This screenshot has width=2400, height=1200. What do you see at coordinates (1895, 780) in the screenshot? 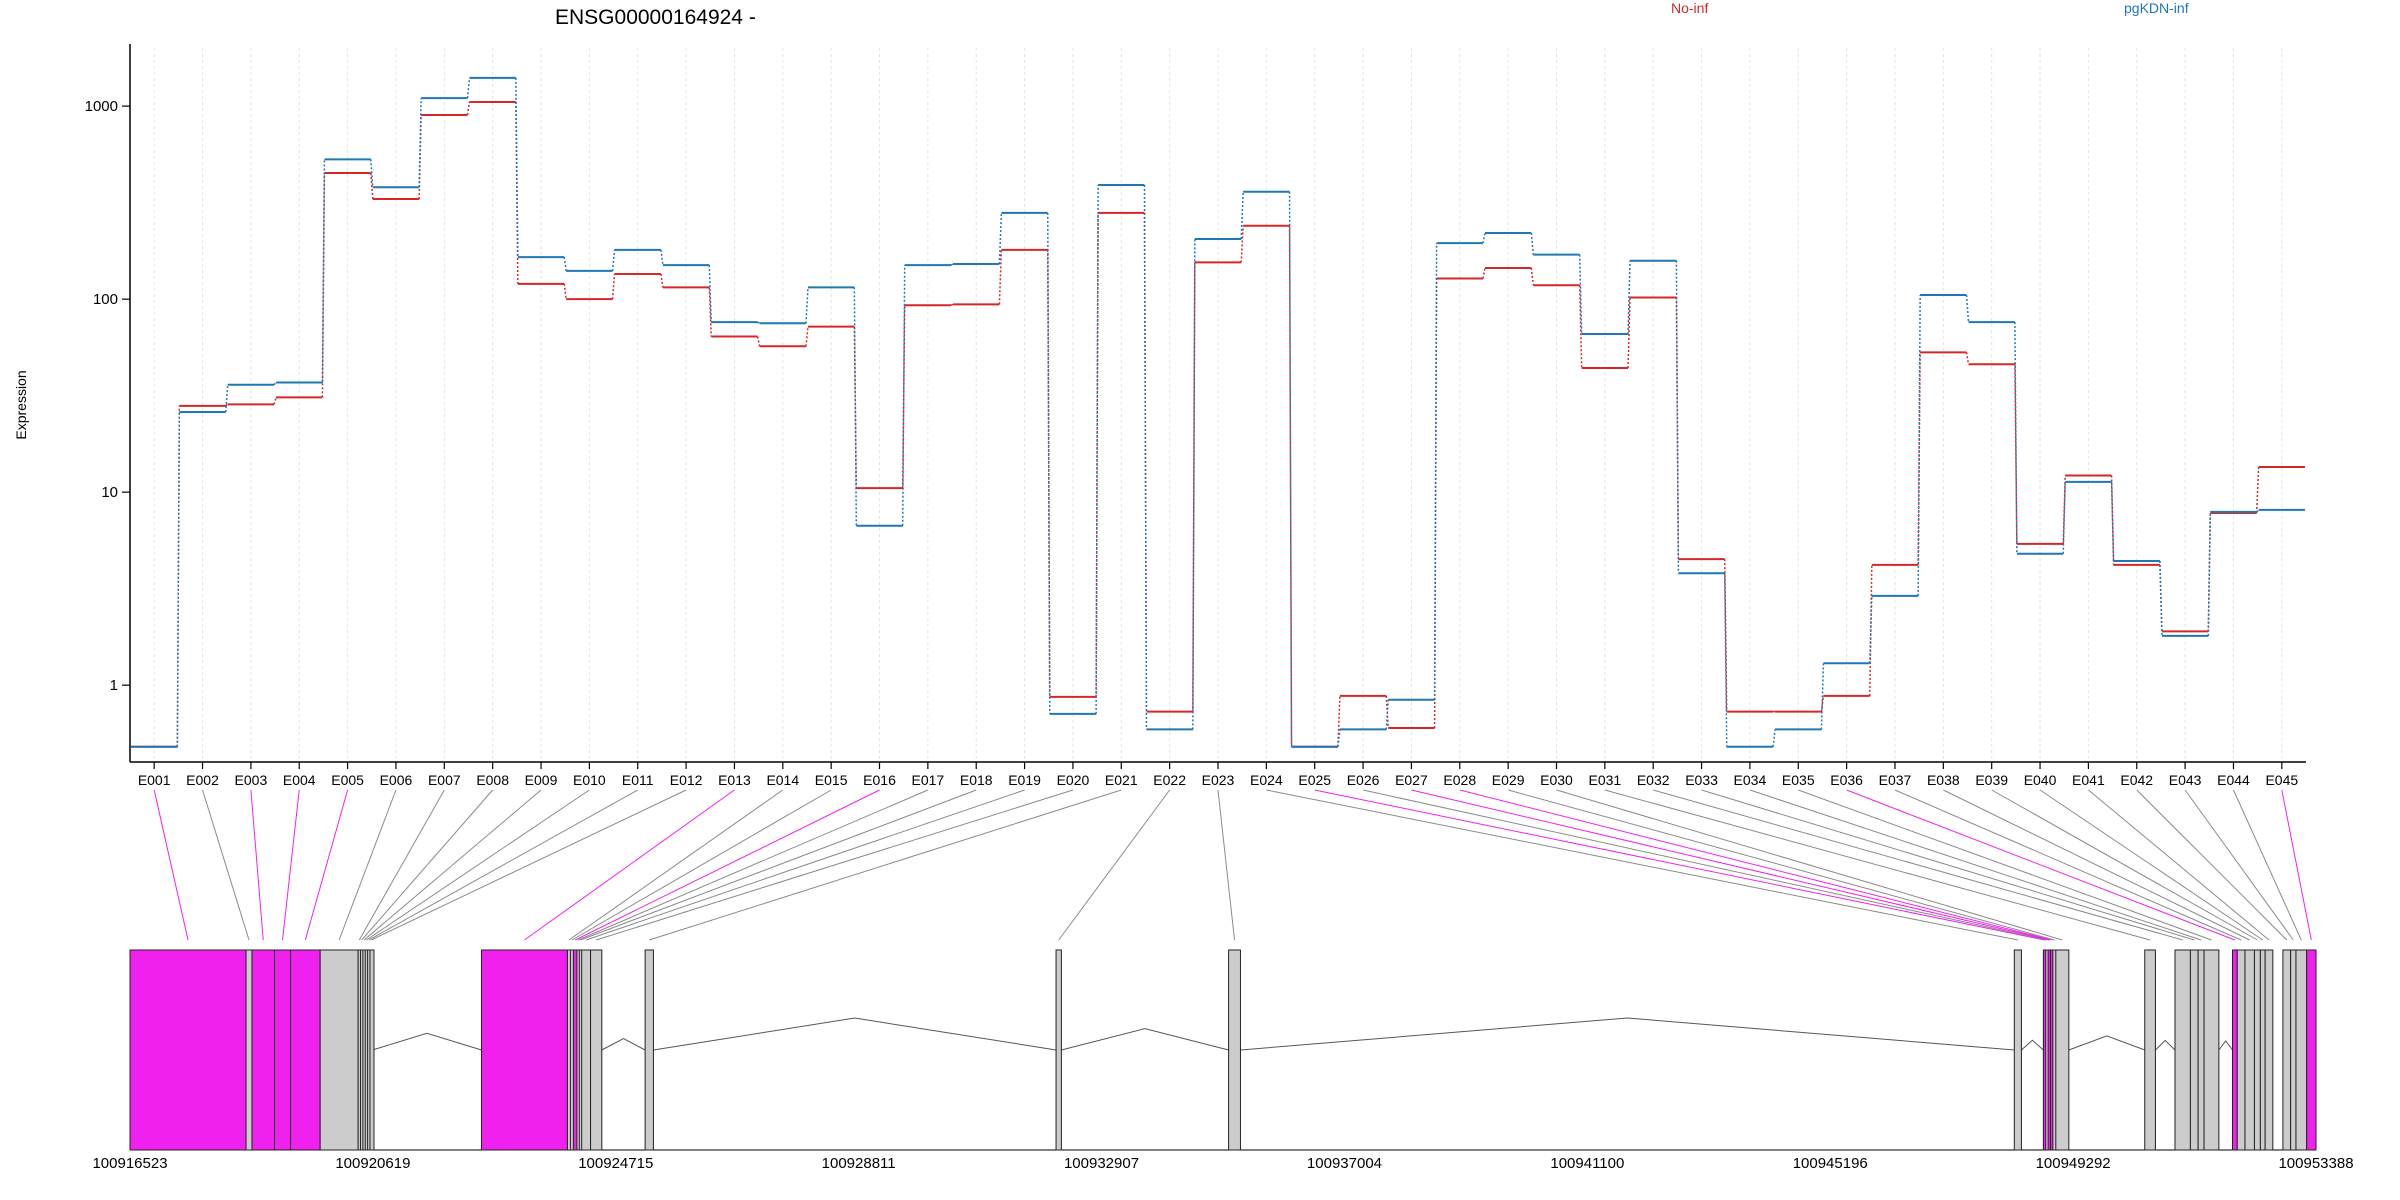
I see `x-tick-label: E037` at bounding box center [1895, 780].